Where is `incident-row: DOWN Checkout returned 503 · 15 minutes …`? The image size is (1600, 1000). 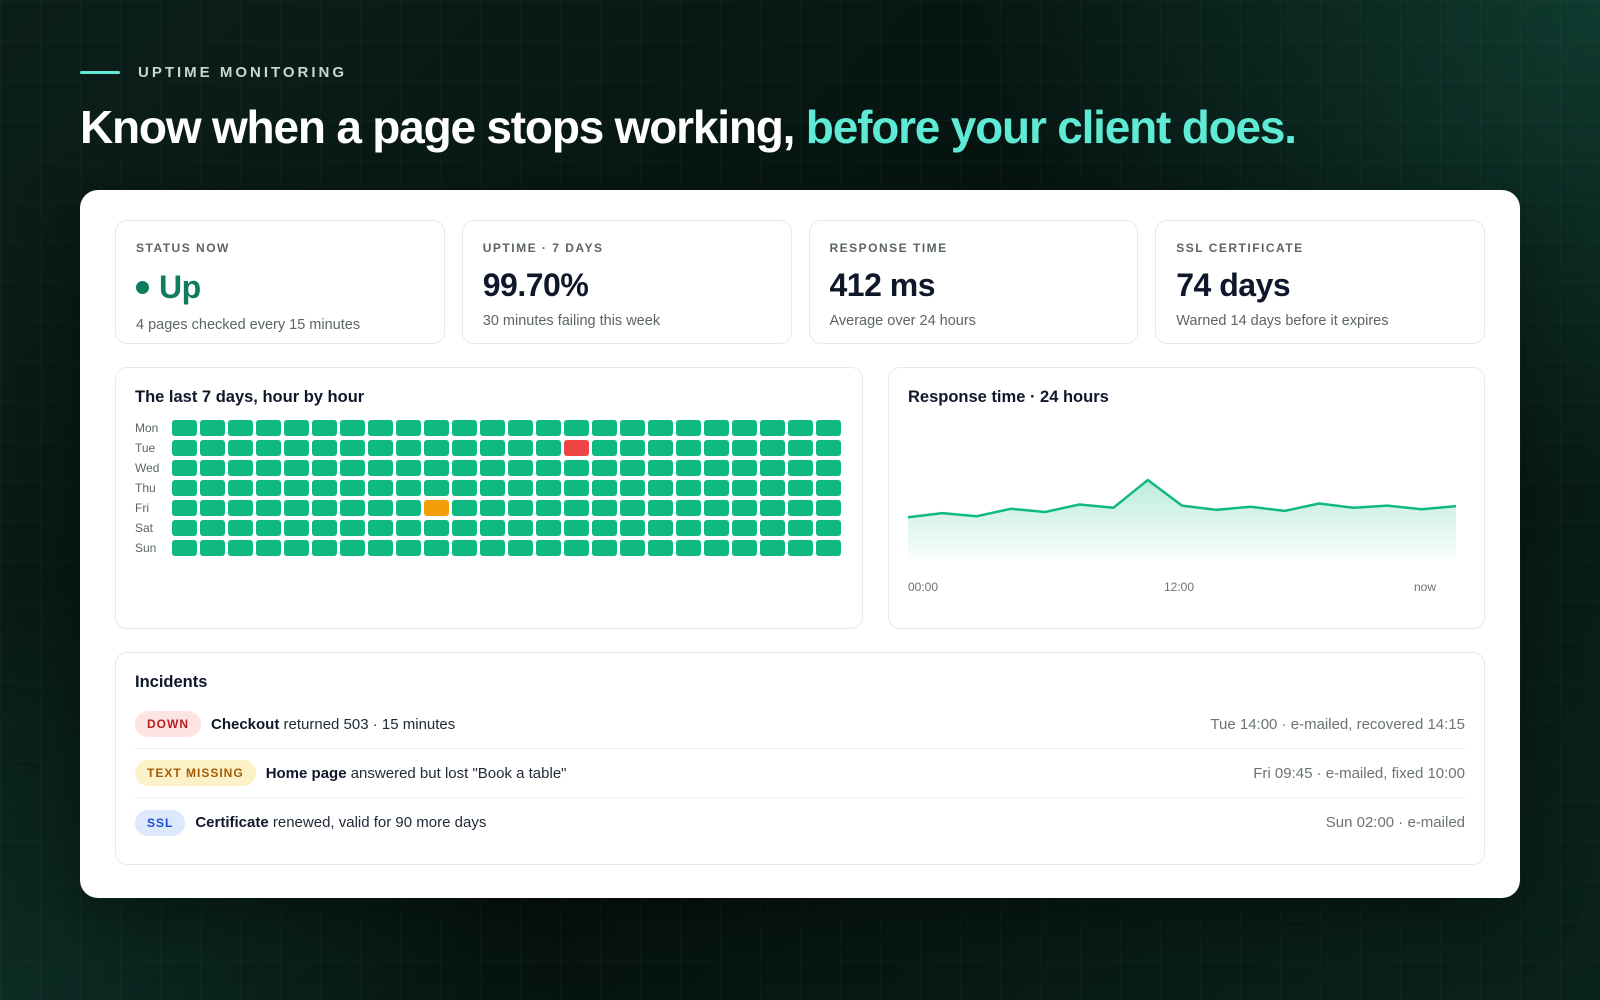 incident-row: DOWN Checkout returned 503 · 15 minutes … is located at coordinates (800, 724).